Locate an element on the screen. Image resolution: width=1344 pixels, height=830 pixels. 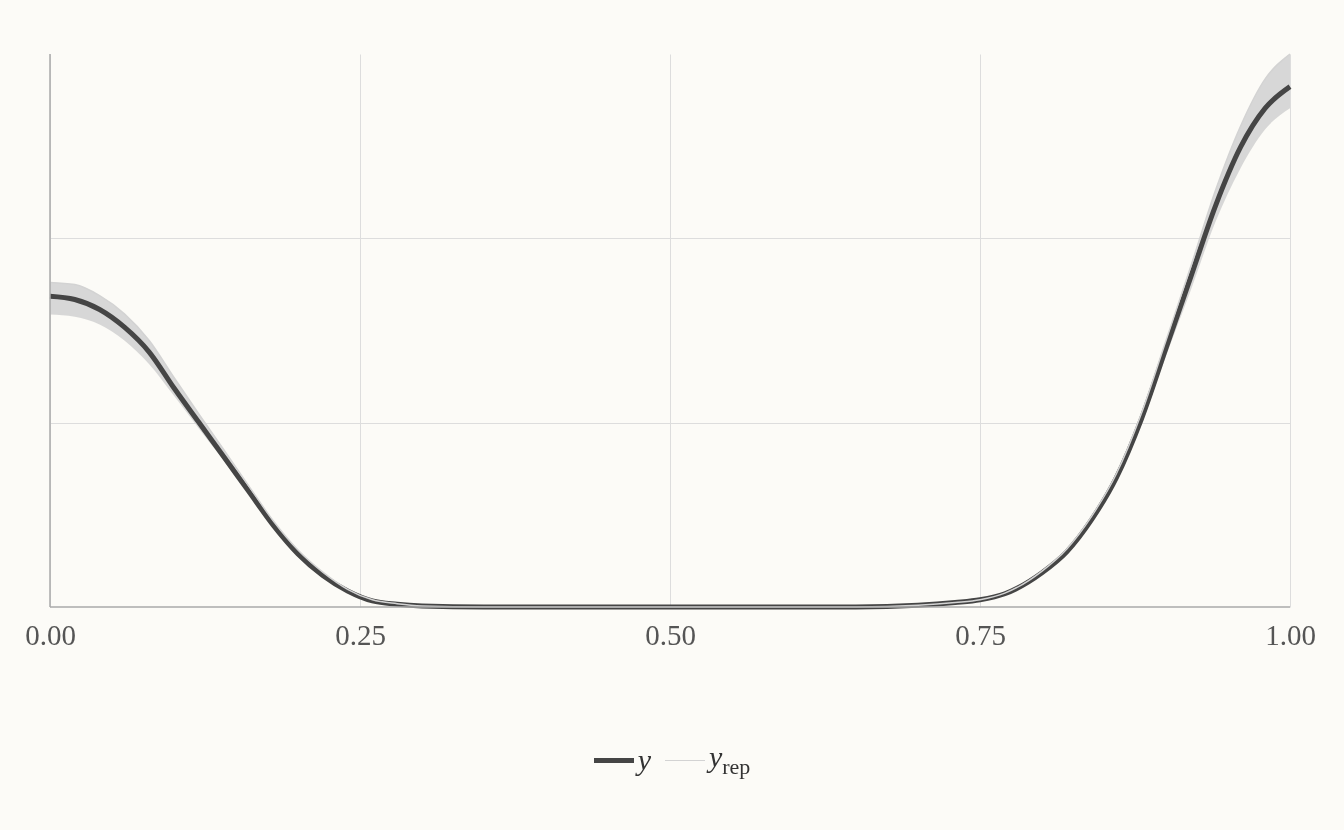
x-tick-label: 0.50 is located at coordinates (670, 634).